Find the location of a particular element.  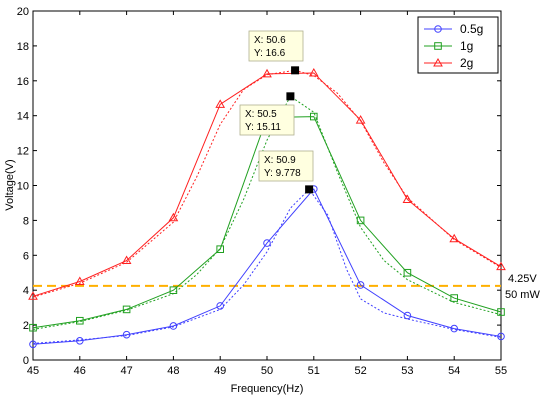

x-tick-label: 50 is located at coordinates (267, 371).